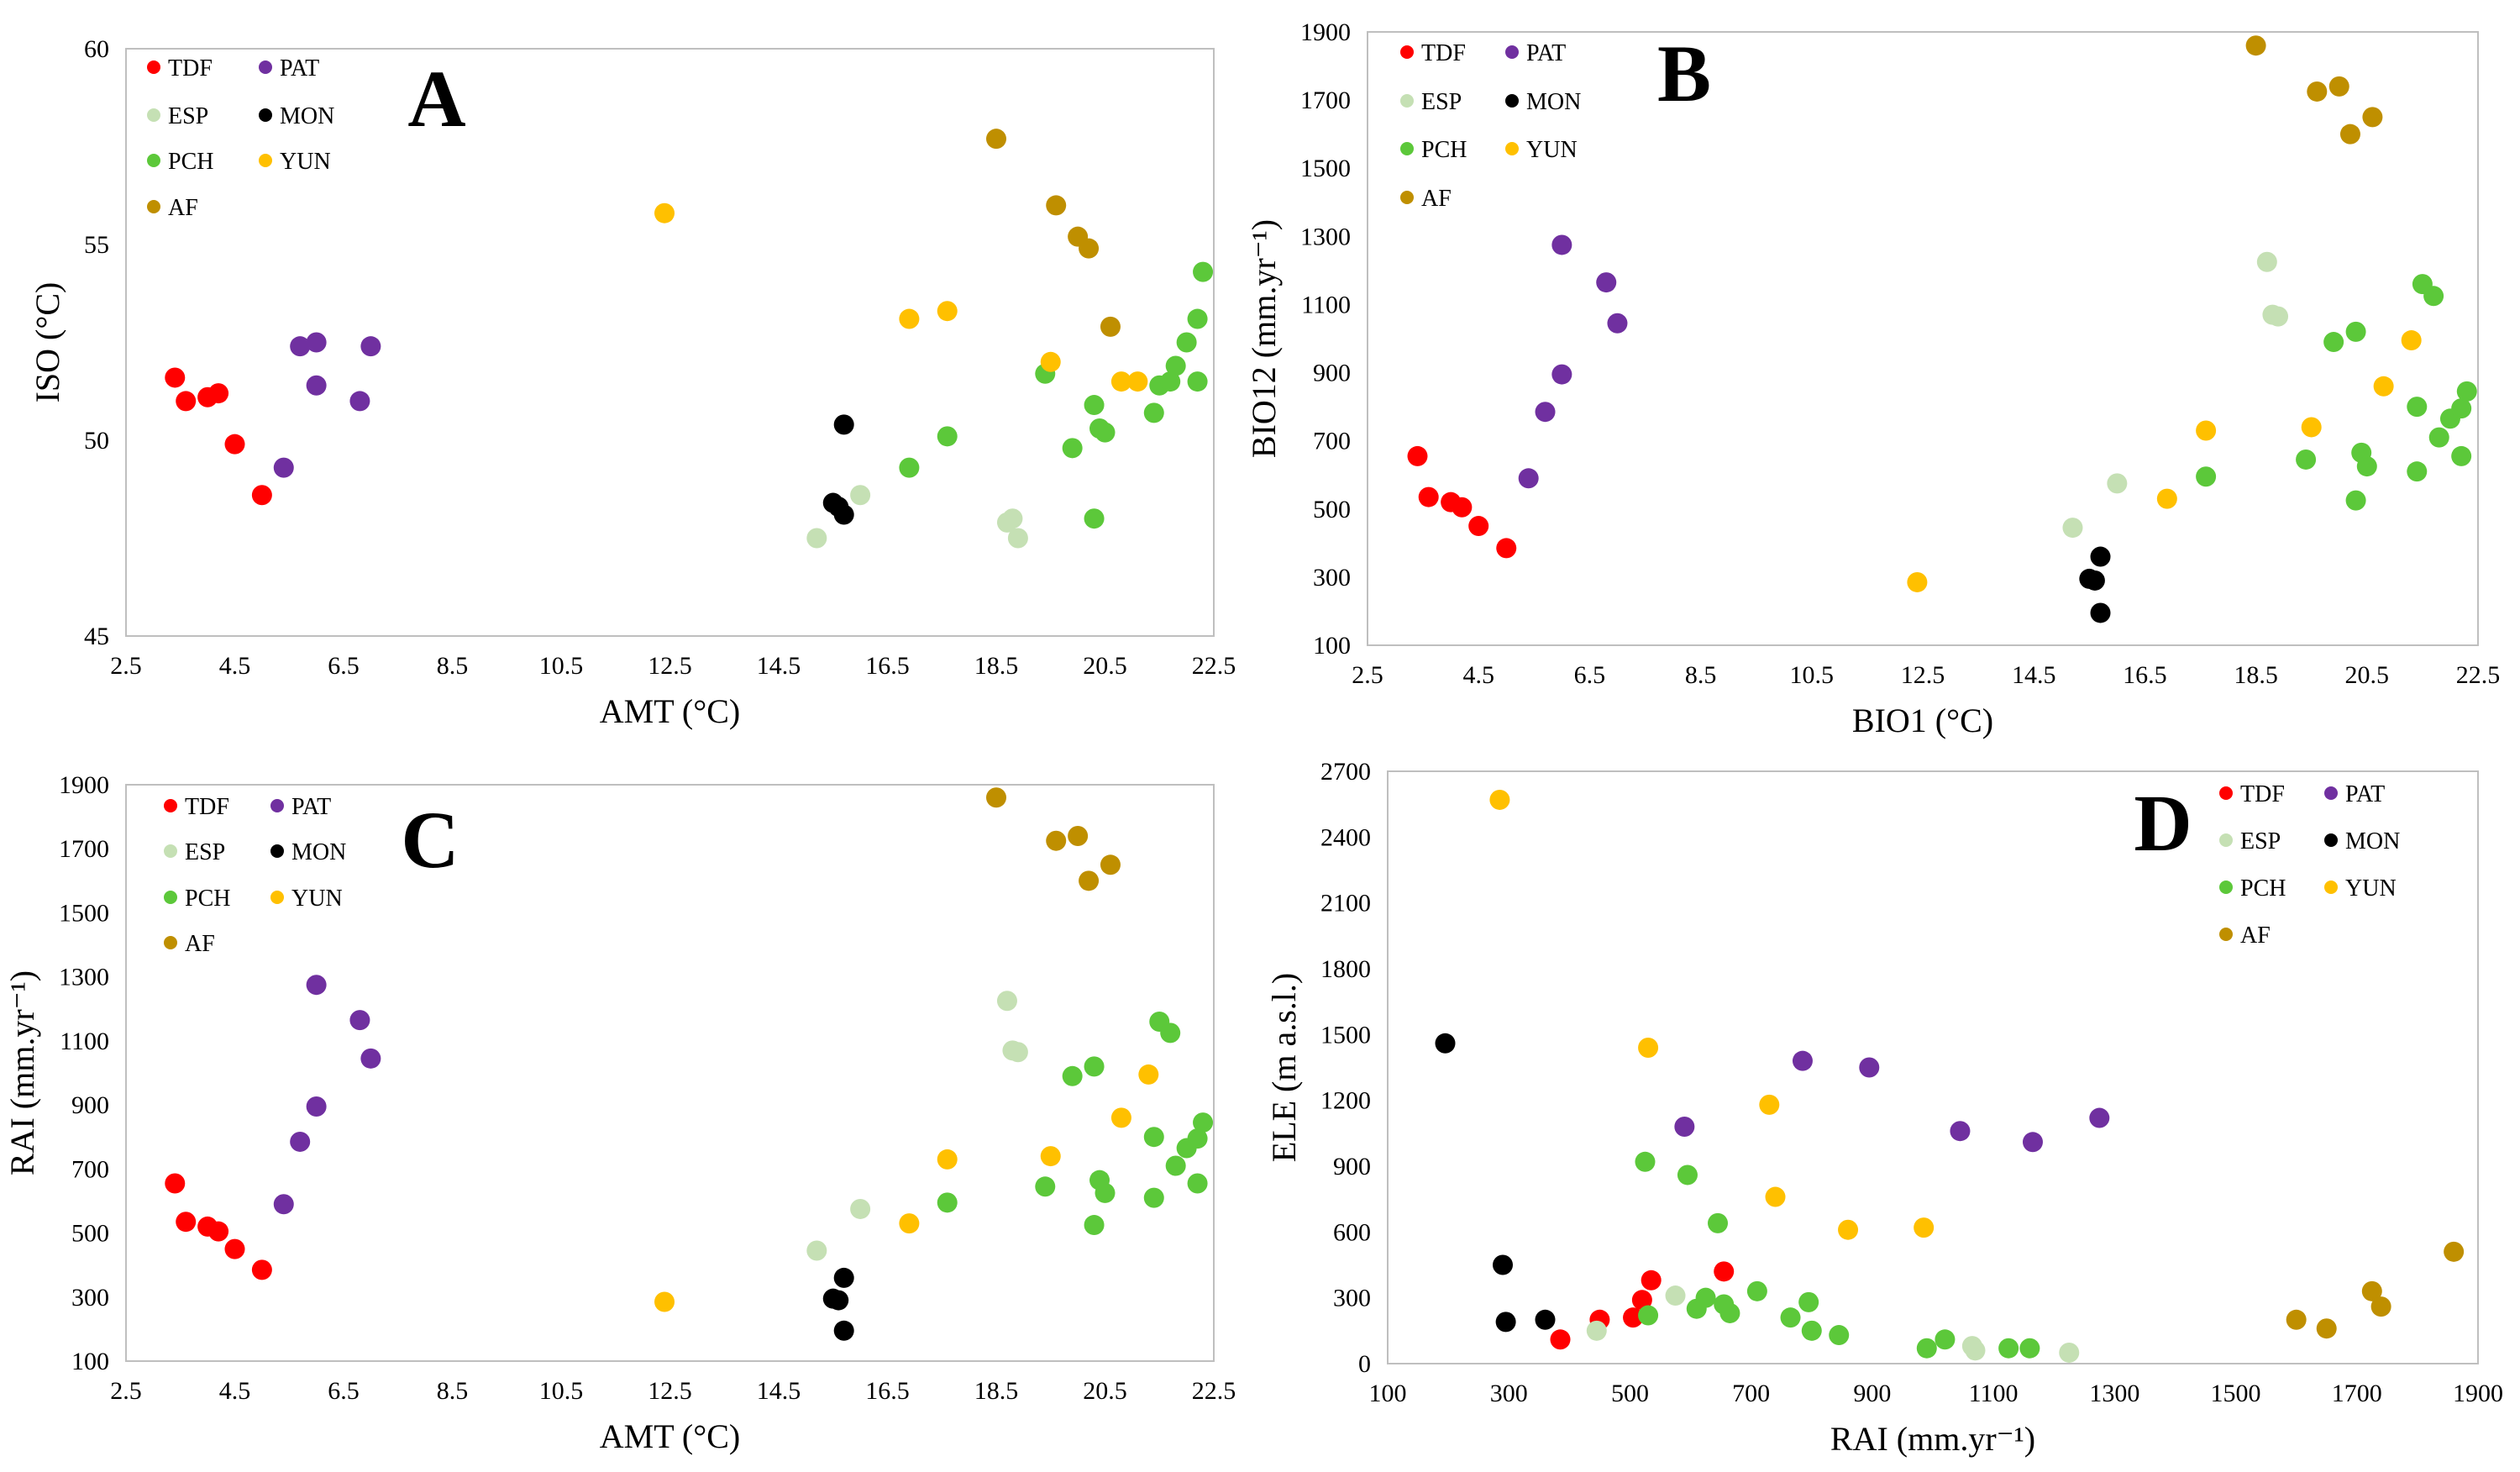 The height and width of the screenshot is (1472, 2520). Describe the element at coordinates (2163, 823) in the screenshot. I see `panel-letter: D` at that location.